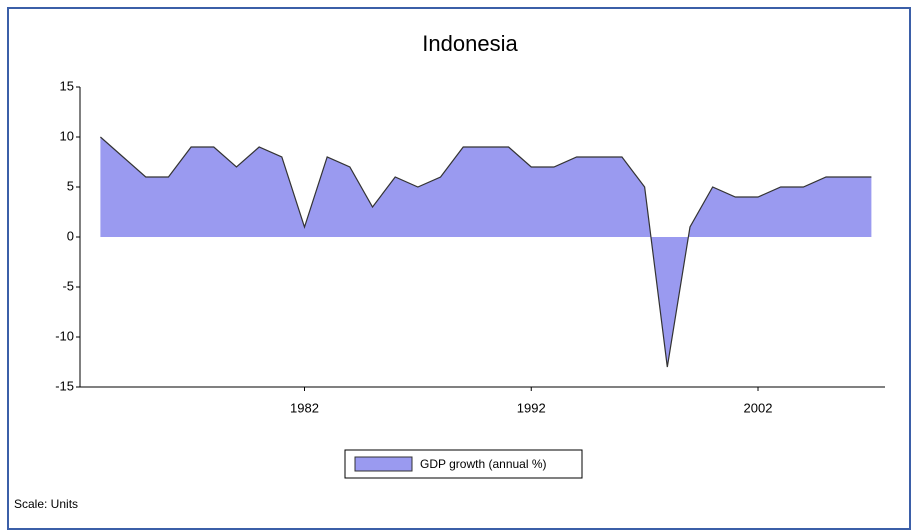  What do you see at coordinates (64, 385) in the screenshot?
I see `y-tick-label: -15` at bounding box center [64, 385].